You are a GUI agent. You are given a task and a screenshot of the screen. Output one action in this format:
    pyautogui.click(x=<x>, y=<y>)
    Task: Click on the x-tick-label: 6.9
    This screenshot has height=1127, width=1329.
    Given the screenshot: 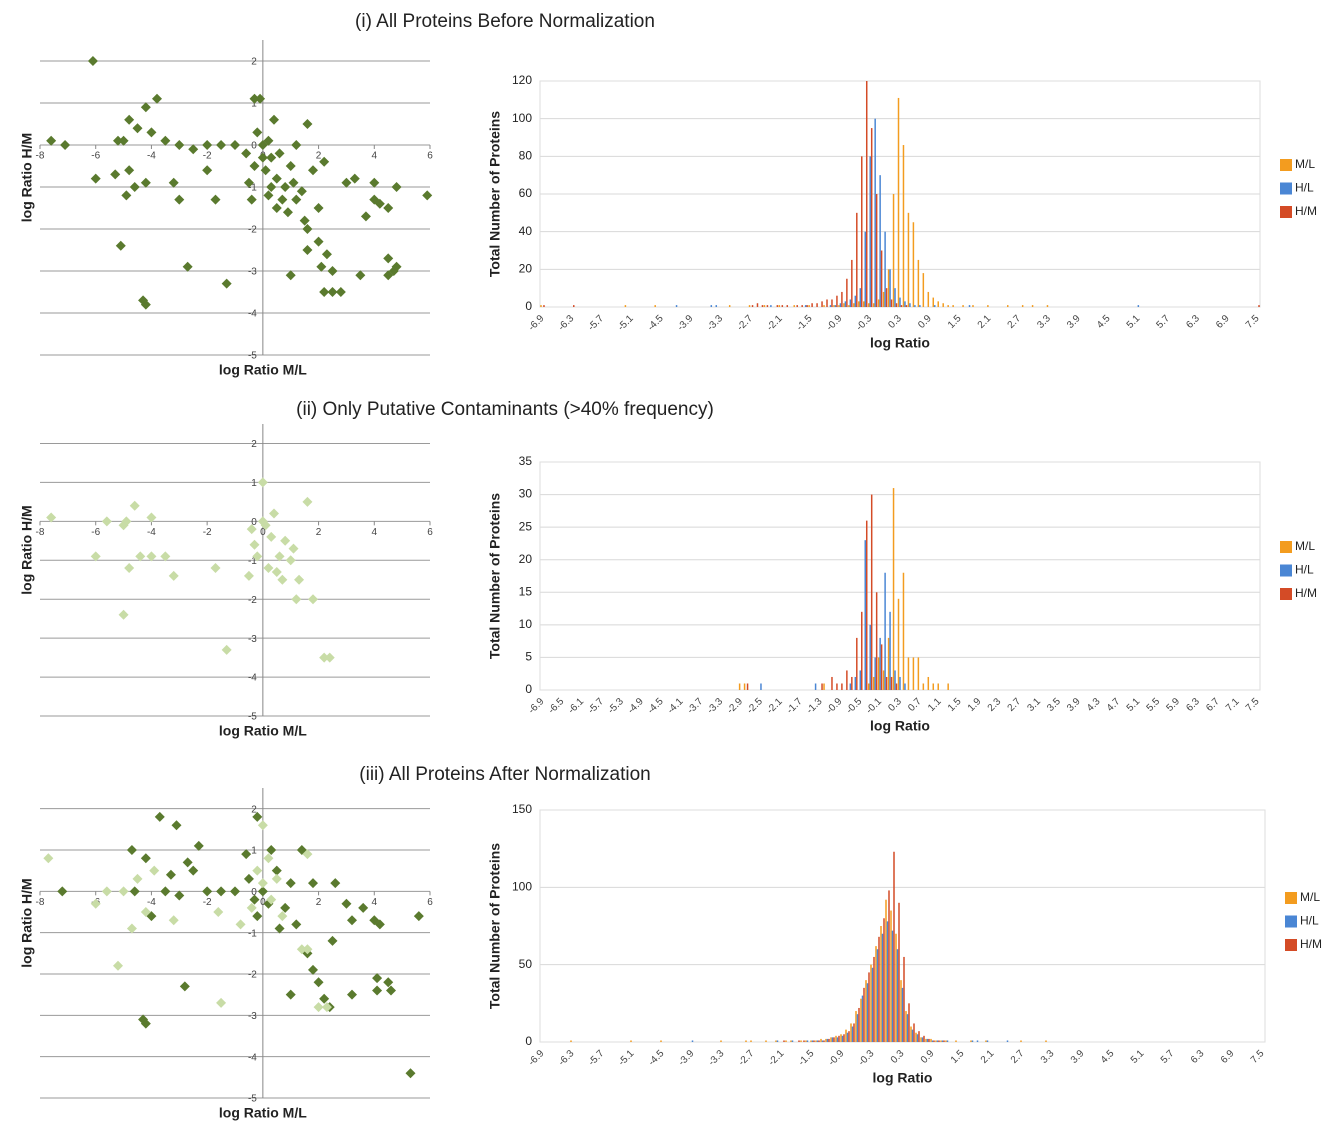 What is the action you would take?
    pyautogui.click(x=1223, y=322)
    